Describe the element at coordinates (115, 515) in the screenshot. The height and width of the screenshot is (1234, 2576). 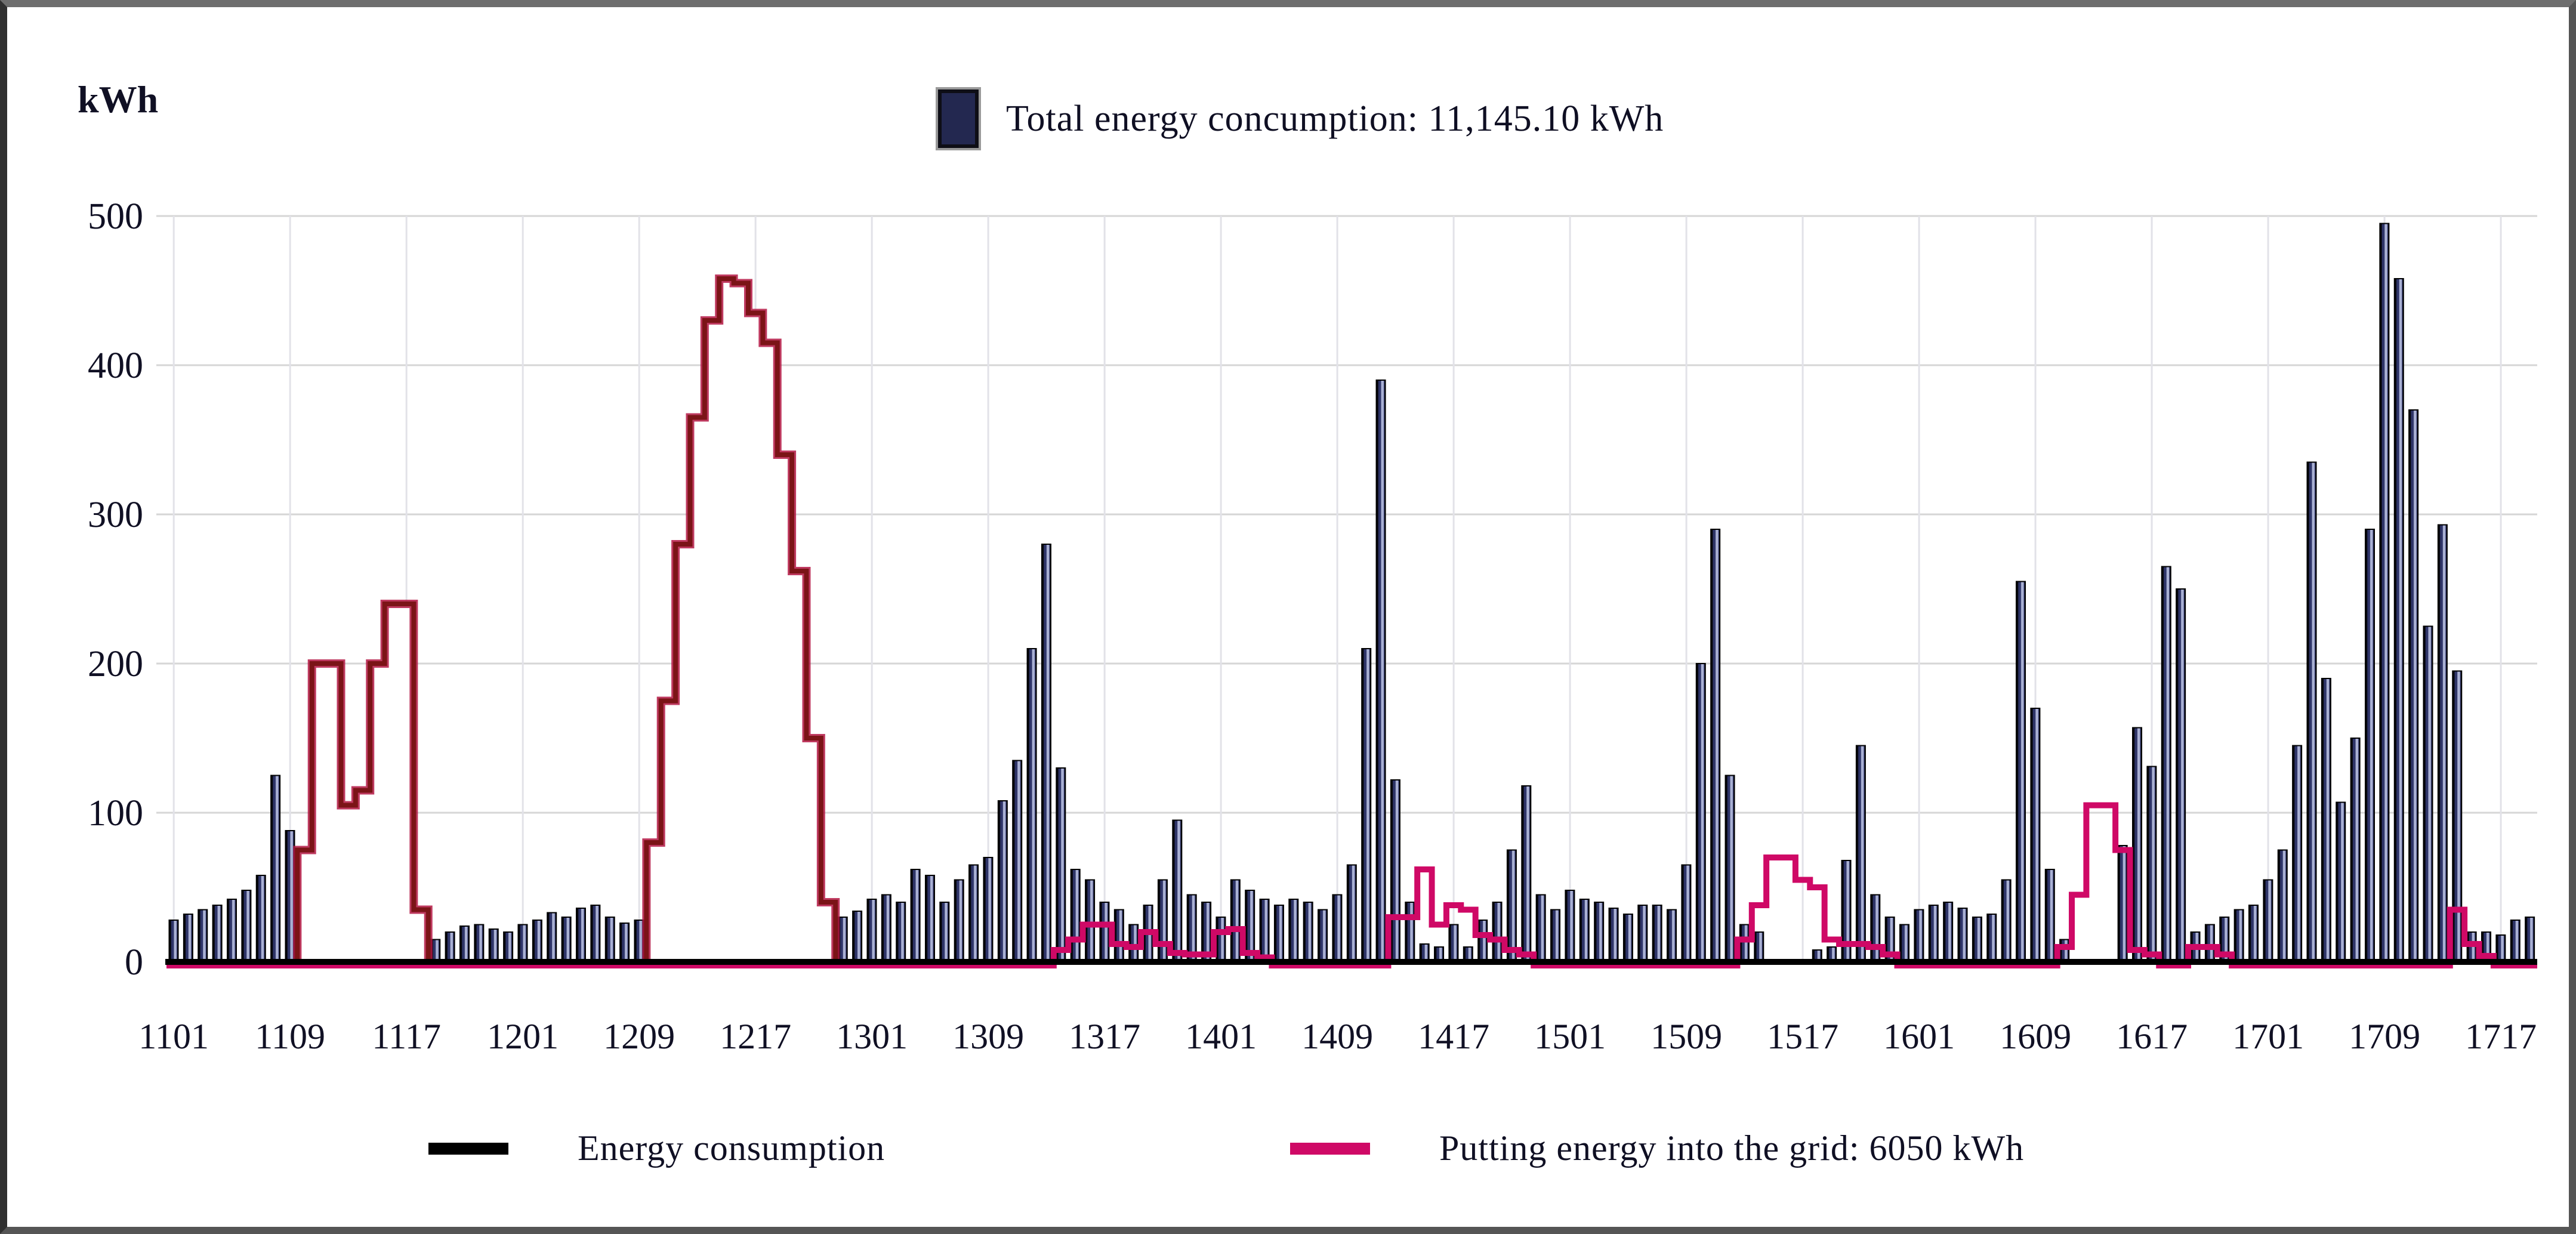
I see `svg-text: 300` at that location.